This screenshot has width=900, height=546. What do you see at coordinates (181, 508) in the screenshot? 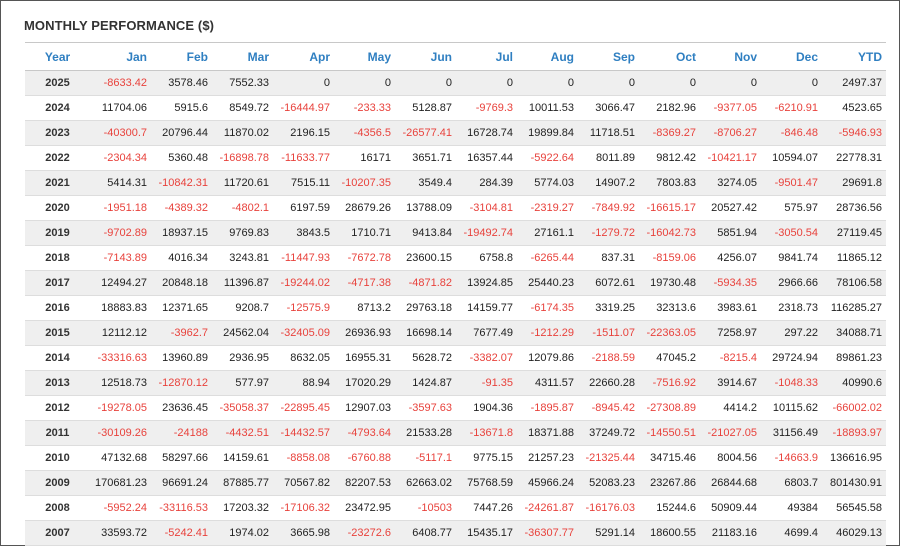
I see `month-value-cell: -33116.53` at bounding box center [181, 508].